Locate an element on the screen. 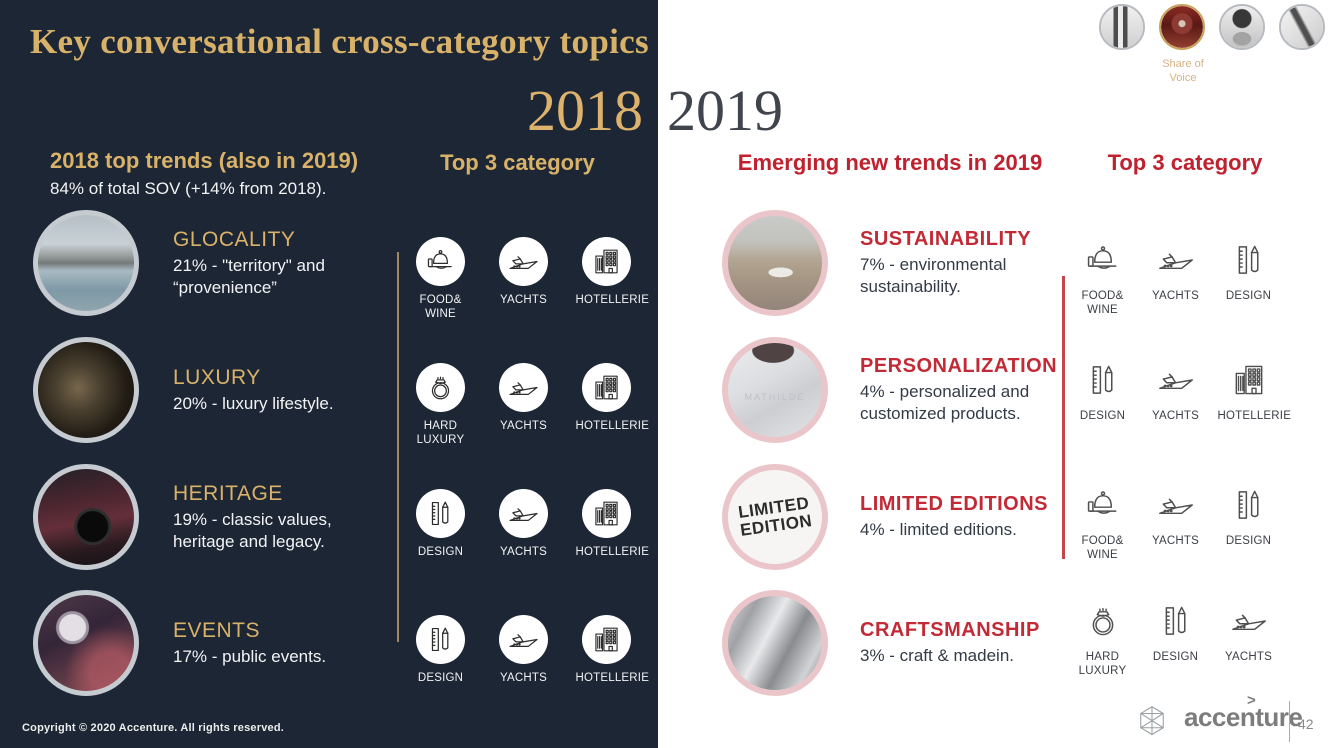 This screenshot has width=1333, height=748. trend-text: LUXURY 20% - luxury lifestyle. is located at coordinates (253, 390).